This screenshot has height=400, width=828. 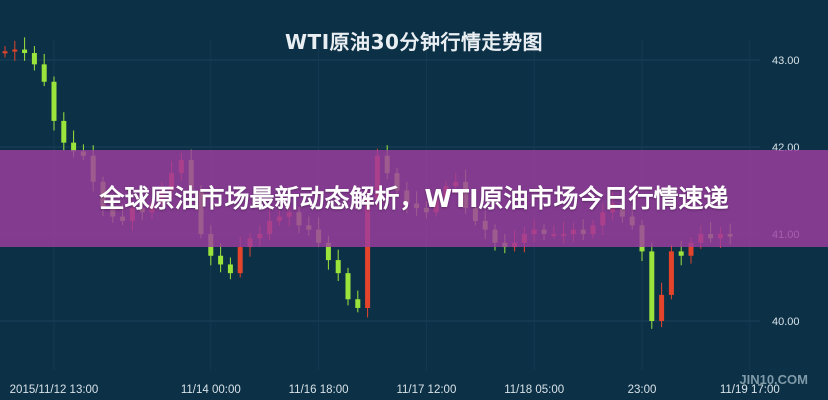 I want to click on x-tick-label: 11/18 05:00, so click(x=534, y=390).